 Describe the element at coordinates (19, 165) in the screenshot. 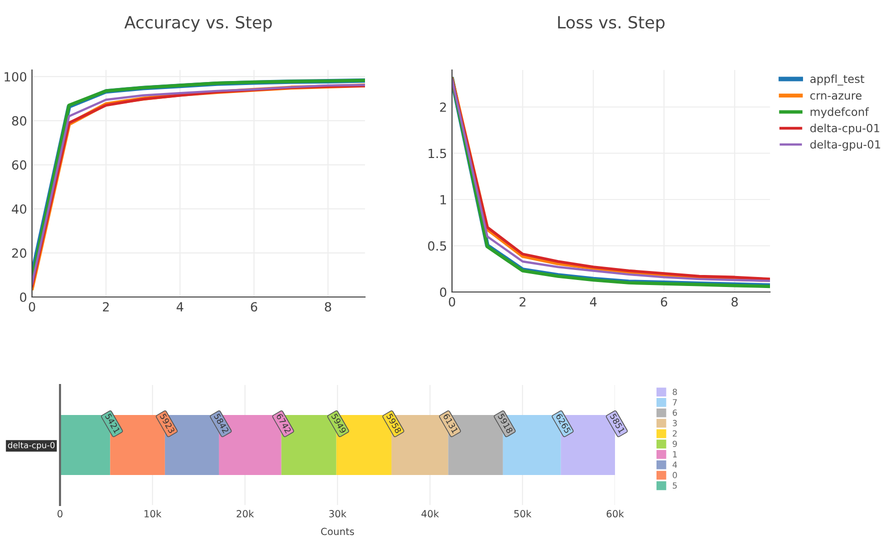

I see `y-tick-label: 60` at that location.